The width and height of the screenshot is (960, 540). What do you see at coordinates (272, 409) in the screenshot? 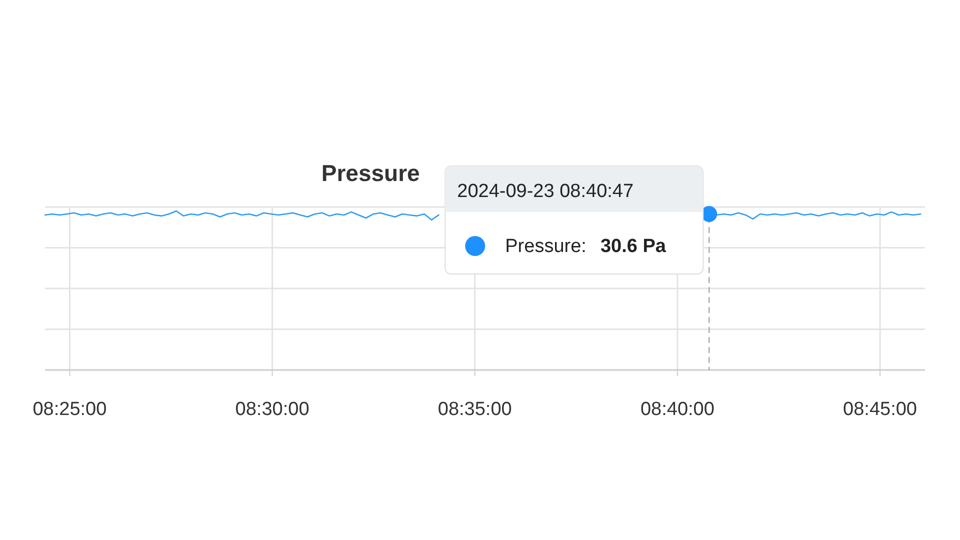
I see `x-tick-label: 08:30:00` at bounding box center [272, 409].